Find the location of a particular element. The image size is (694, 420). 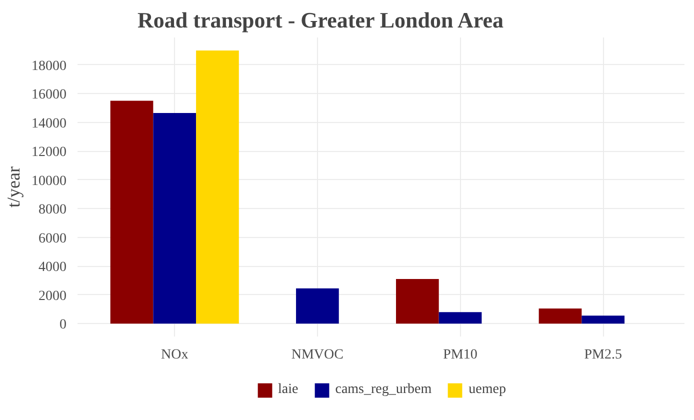

legend-label: laie is located at coordinates (288, 390).